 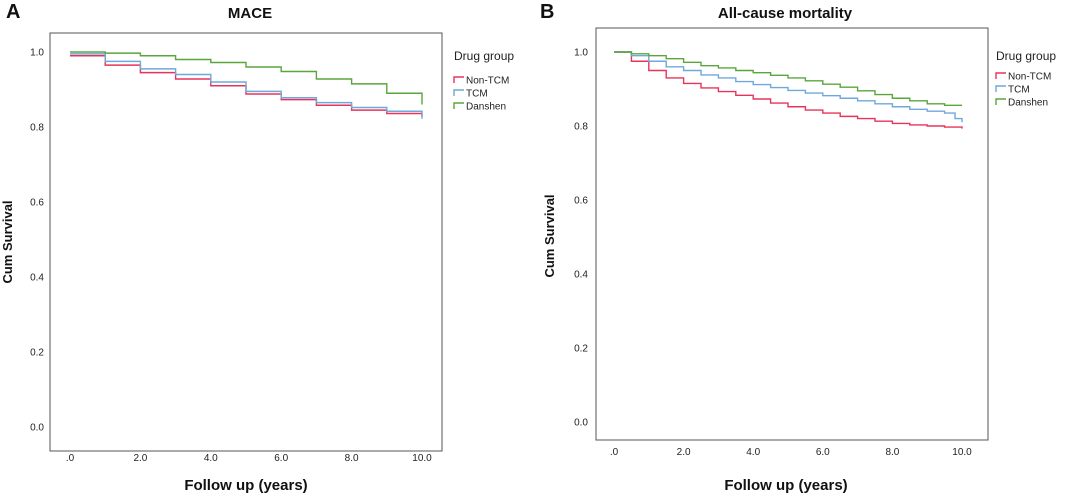 I want to click on panel-a-x-tick: 6.0, so click(x=281, y=458).